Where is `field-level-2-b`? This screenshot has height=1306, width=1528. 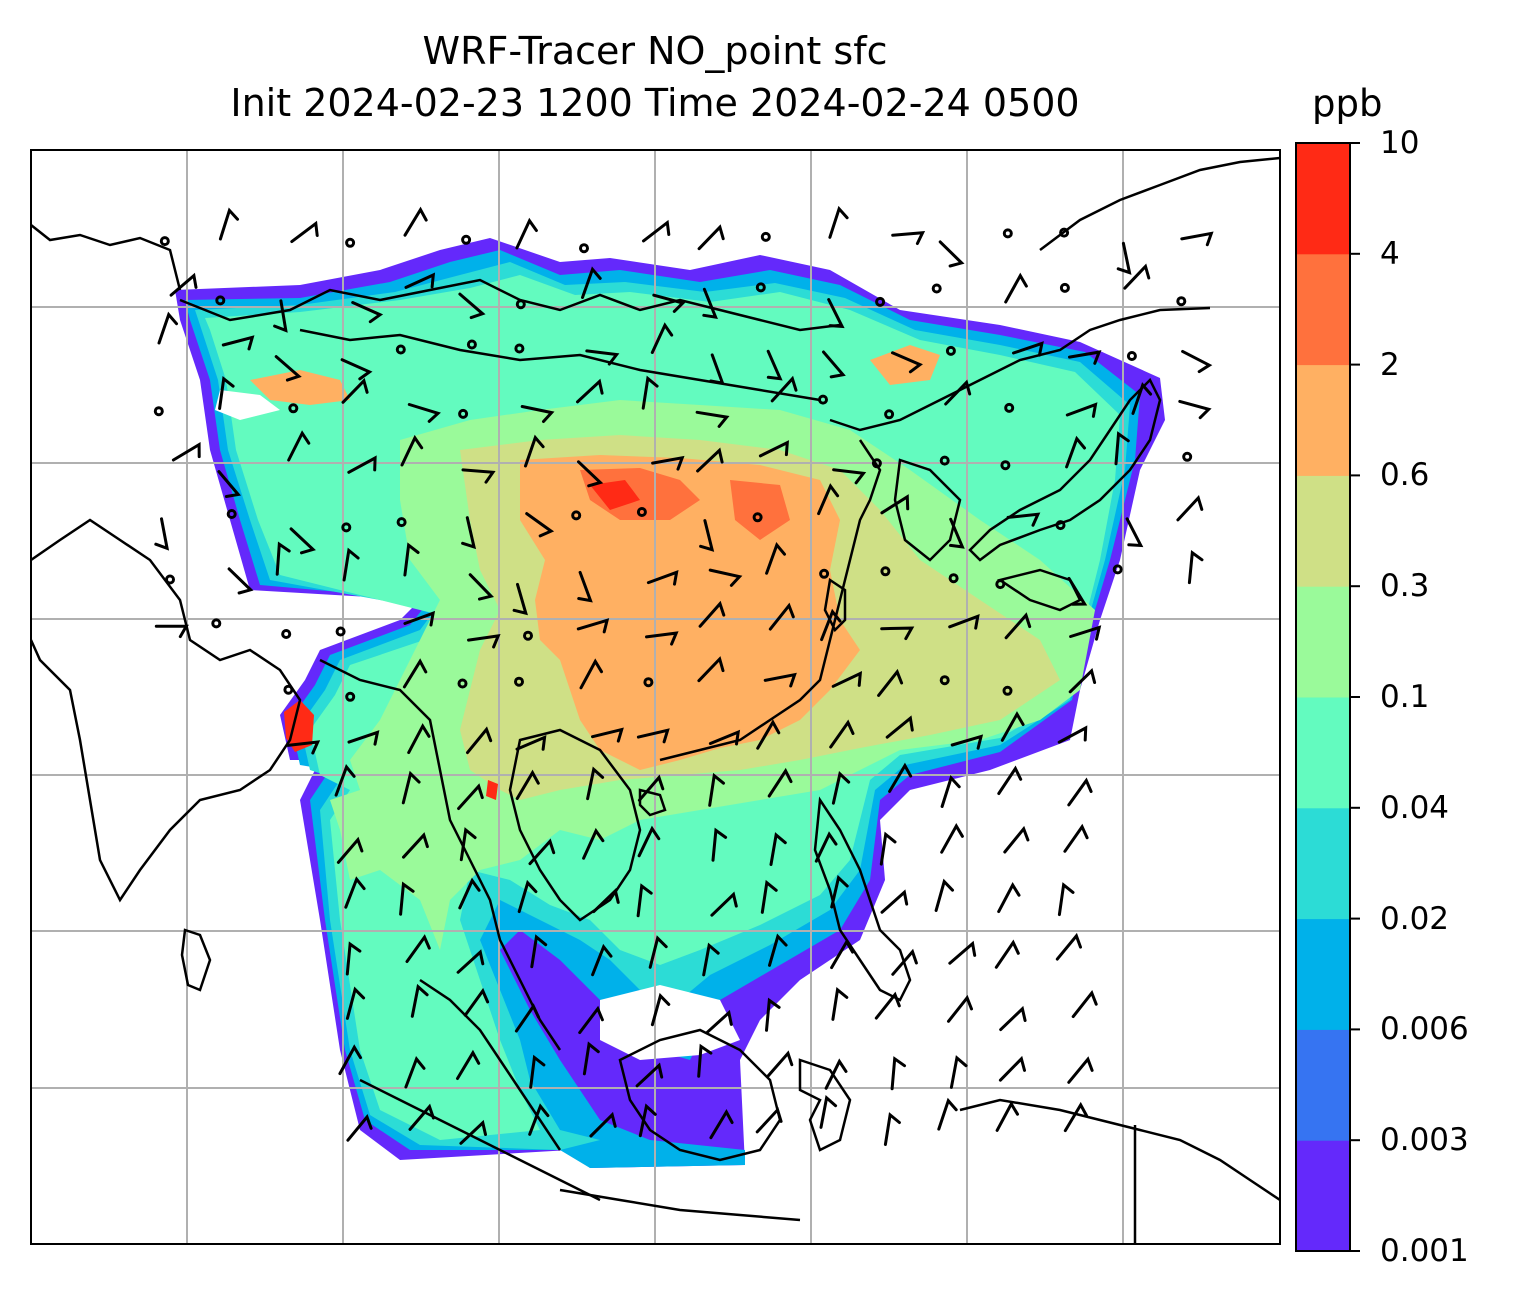 field-level-2-b is located at coordinates (760, 510).